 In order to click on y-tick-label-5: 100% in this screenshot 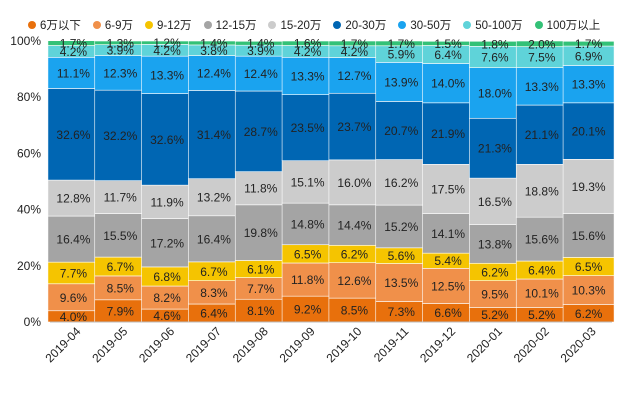, I will do `click(25, 41)`.